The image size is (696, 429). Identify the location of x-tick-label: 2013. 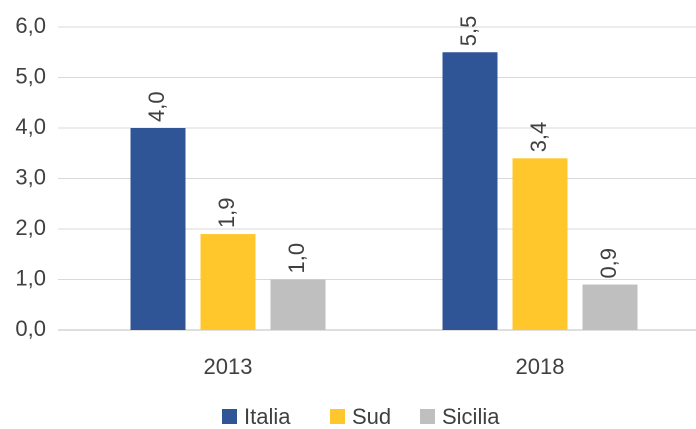
(228, 366).